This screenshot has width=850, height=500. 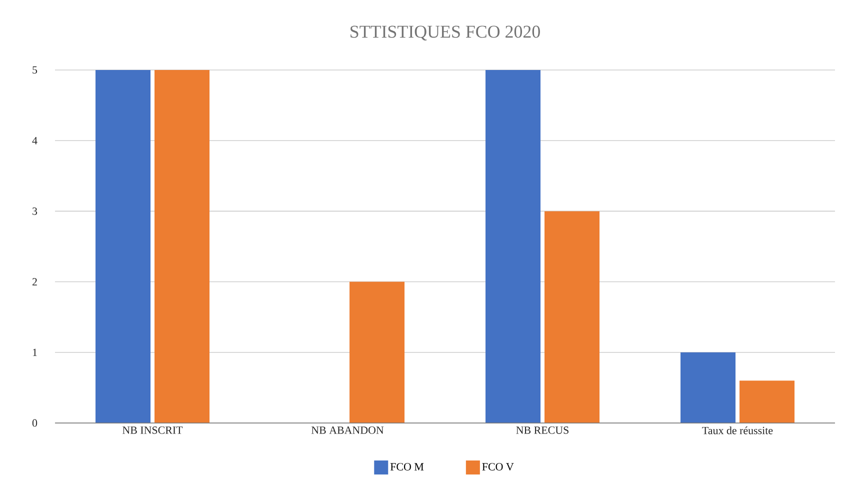 What do you see at coordinates (445, 33) in the screenshot?
I see `chart-title: STTISTIQUES FCO 2020` at bounding box center [445, 33].